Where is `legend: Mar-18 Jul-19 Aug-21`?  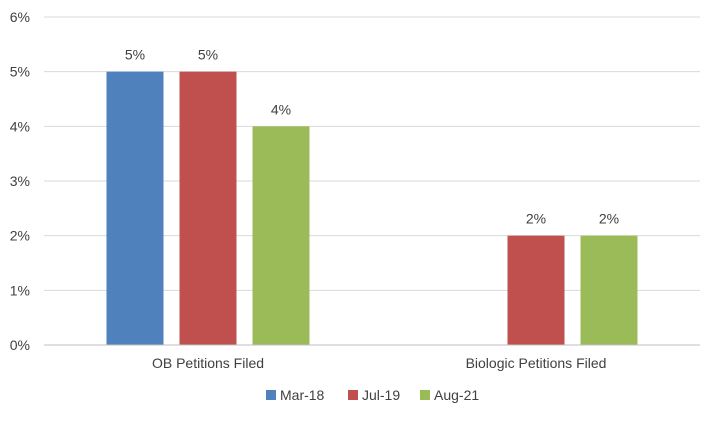 legend: Mar-18 Jul-19 Aug-21 is located at coordinates (372, 395).